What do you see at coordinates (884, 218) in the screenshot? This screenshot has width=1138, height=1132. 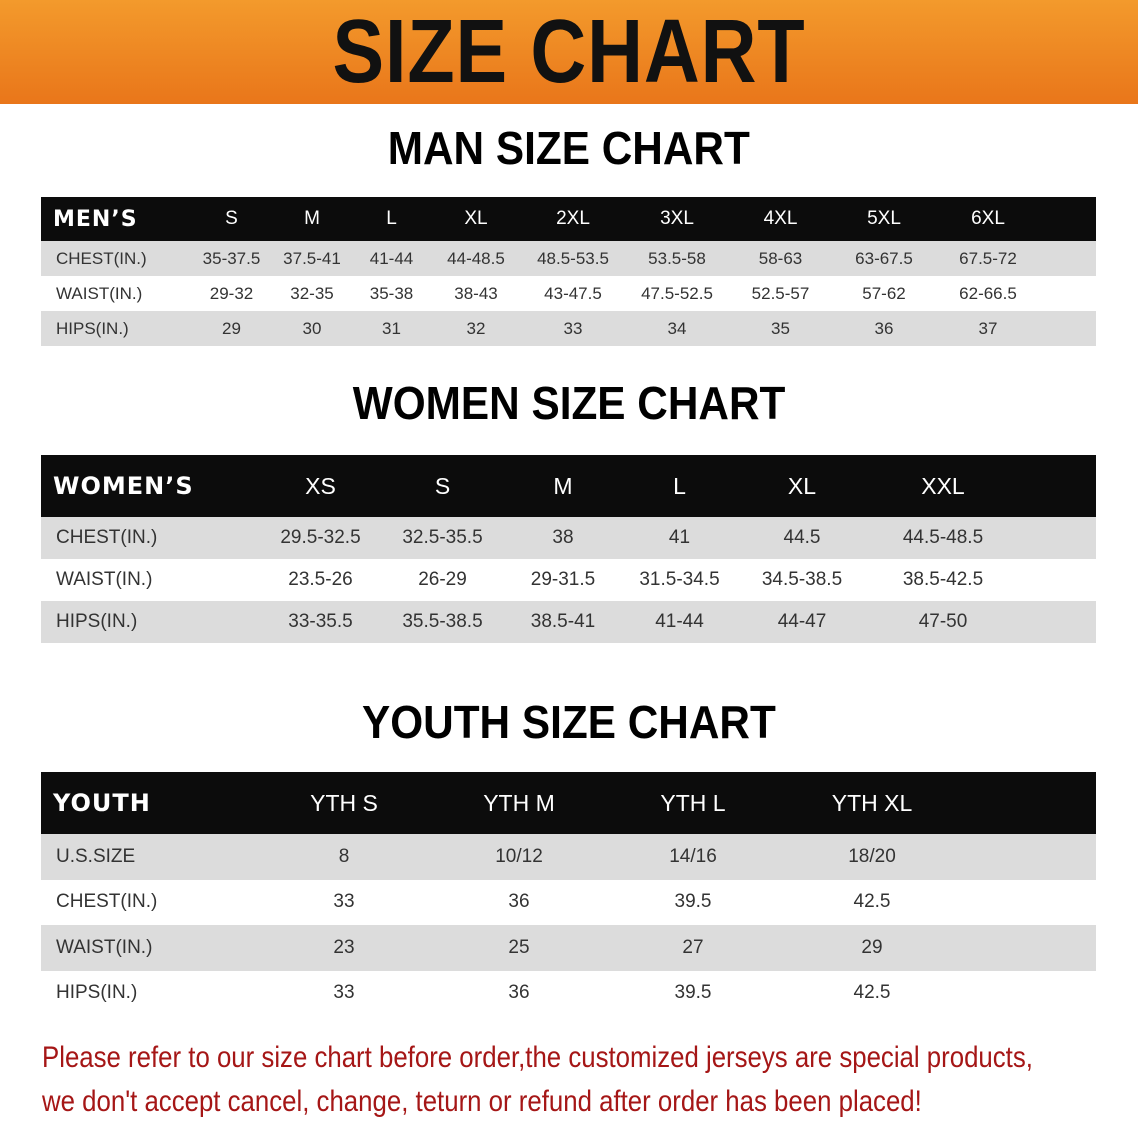 I see `size-header-cell: 5XL` at bounding box center [884, 218].